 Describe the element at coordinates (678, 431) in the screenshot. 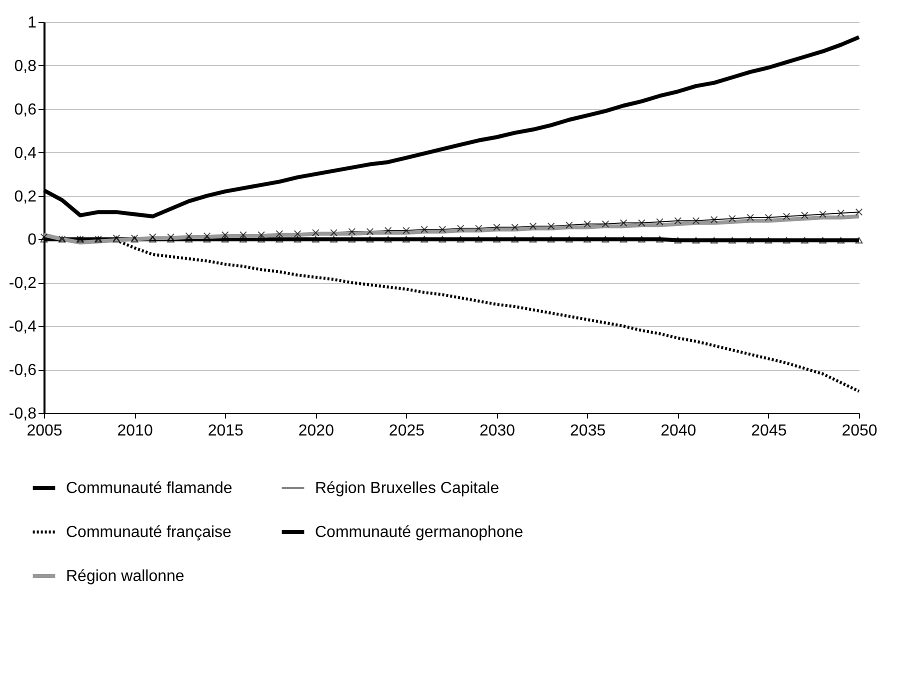

I see `x-tick-label: 2040` at that location.